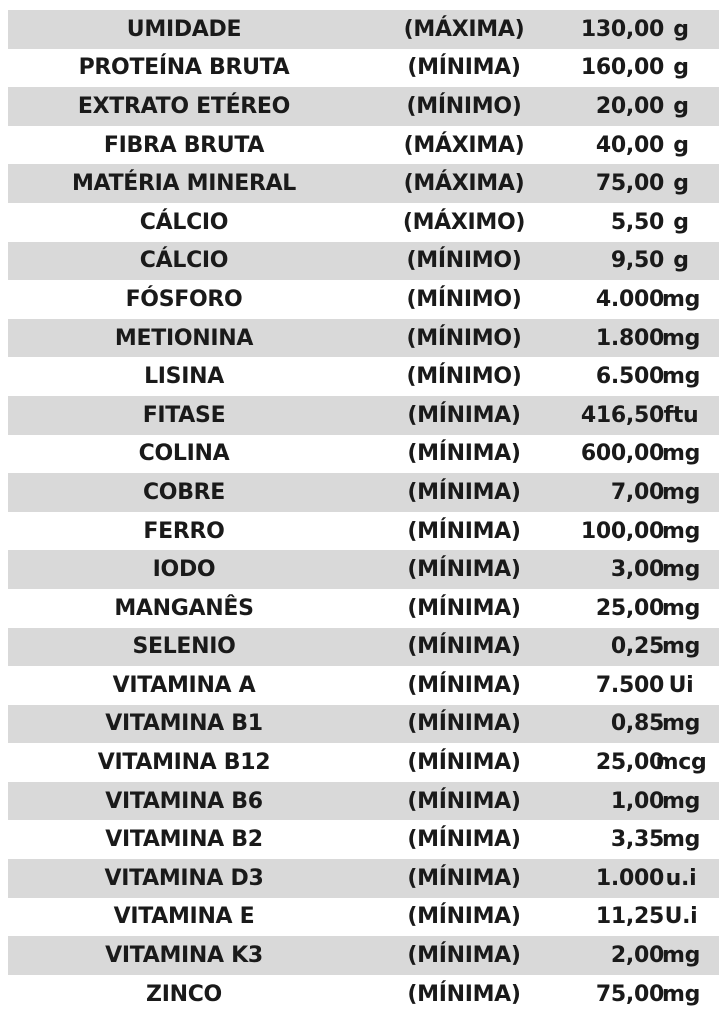 This screenshot has height=1024, width=727. I want to click on nutrient-name: VITAMINA K3, so click(184, 956).